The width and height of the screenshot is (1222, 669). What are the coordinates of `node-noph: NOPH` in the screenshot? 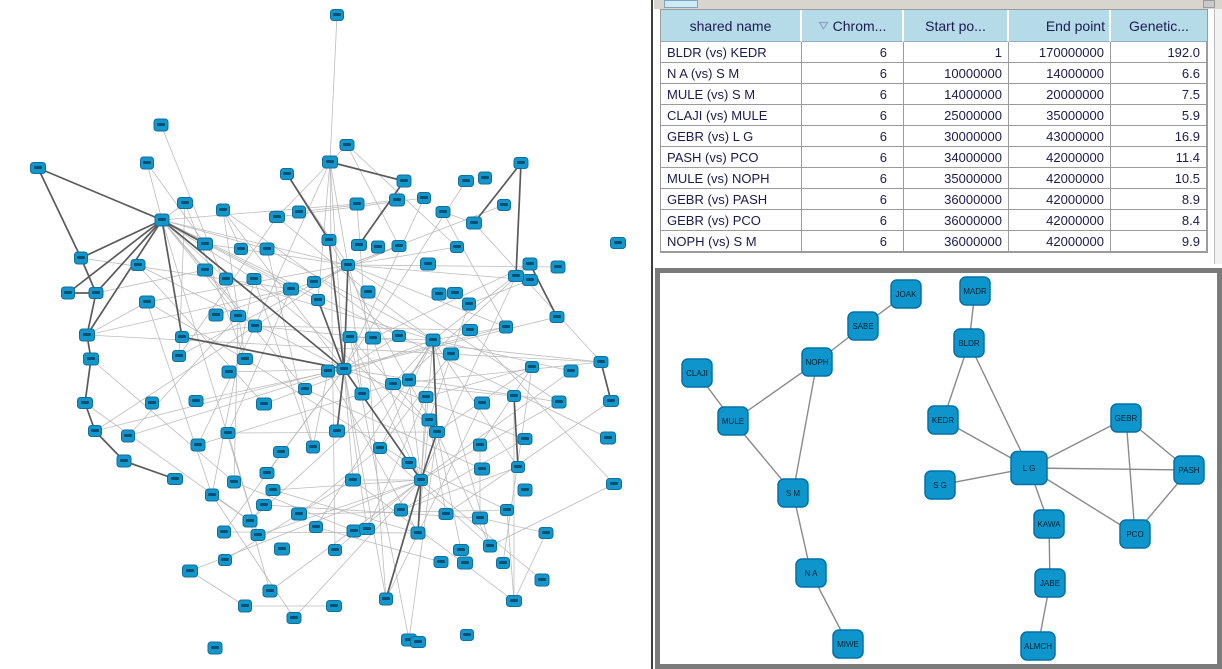 It's located at (817, 362).